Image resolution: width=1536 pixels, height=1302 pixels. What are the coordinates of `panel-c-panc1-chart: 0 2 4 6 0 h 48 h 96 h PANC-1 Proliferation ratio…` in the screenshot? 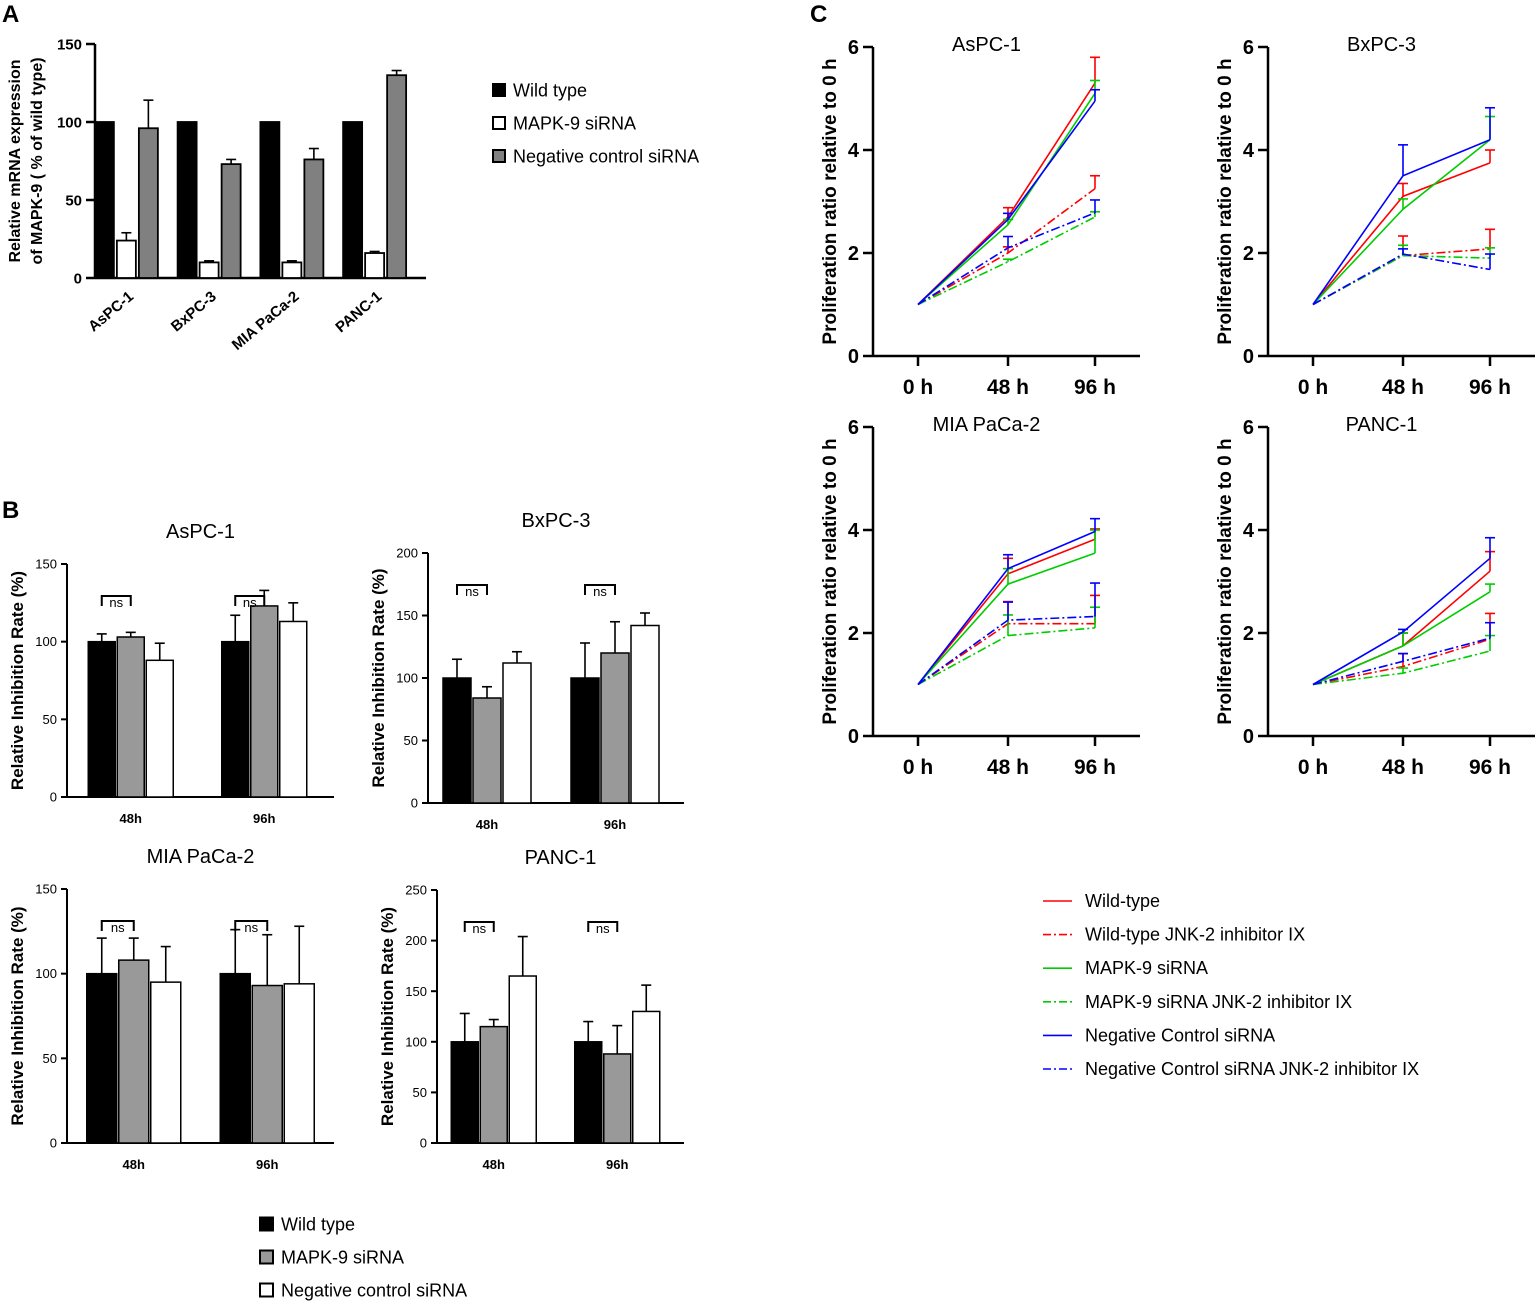 It's located at (1375, 596).